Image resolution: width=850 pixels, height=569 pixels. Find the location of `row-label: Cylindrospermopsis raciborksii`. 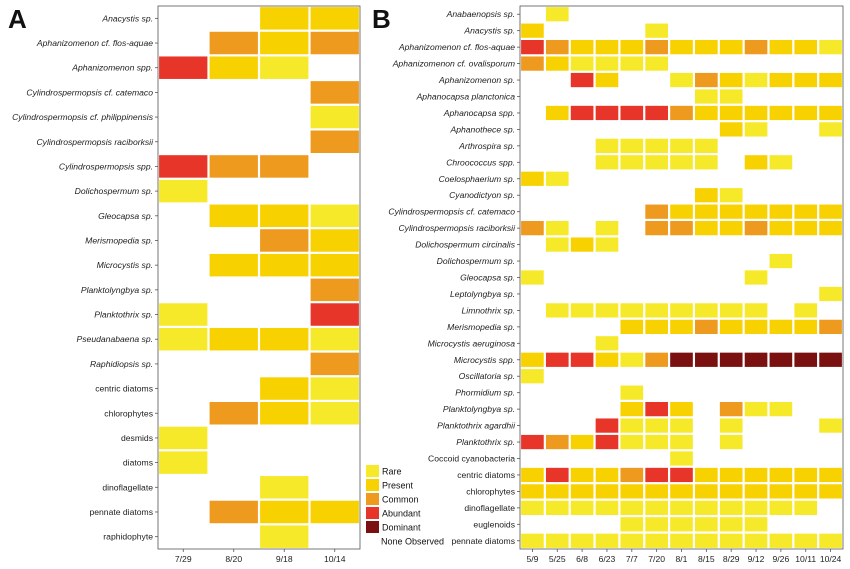

row-label: Cylindrospermopsis raciborksii is located at coordinates (457, 228).